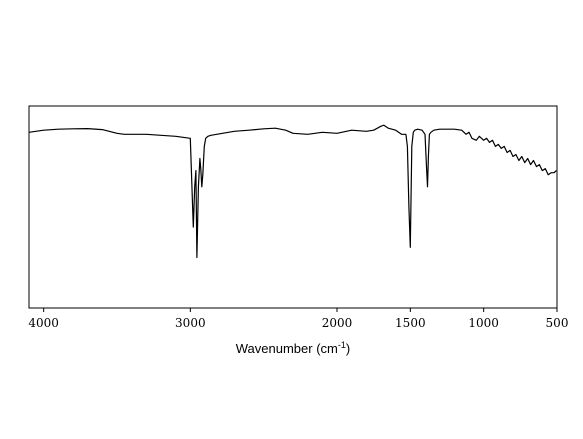 Image resolution: width=583 pixels, height=439 pixels. I want to click on x-tick-label: 500, so click(557, 323).